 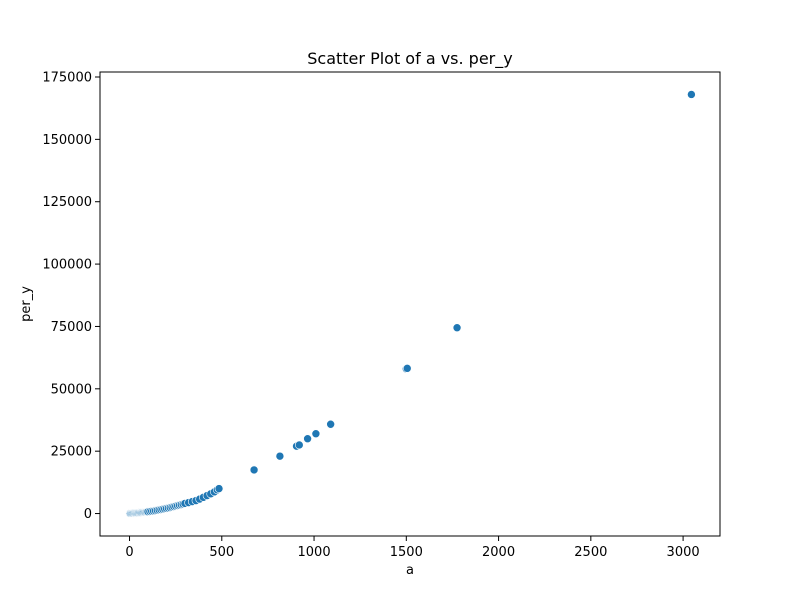 What do you see at coordinates (67, 140) in the screenshot?
I see `y-tick-label: 150000` at bounding box center [67, 140].